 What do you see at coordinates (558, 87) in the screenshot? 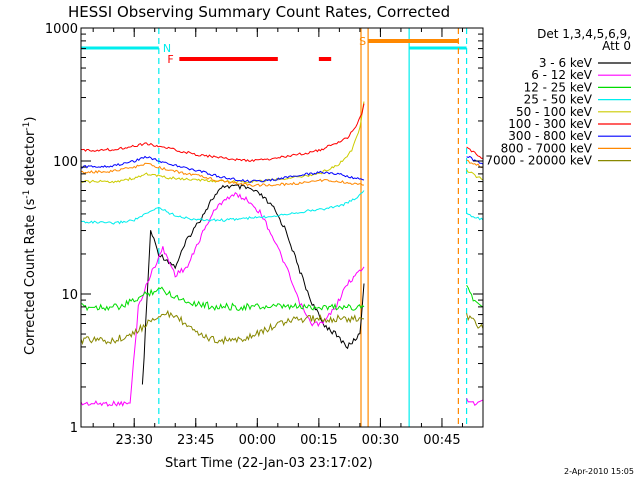
I see `legend-label: 12 - 25 keV` at bounding box center [558, 87].